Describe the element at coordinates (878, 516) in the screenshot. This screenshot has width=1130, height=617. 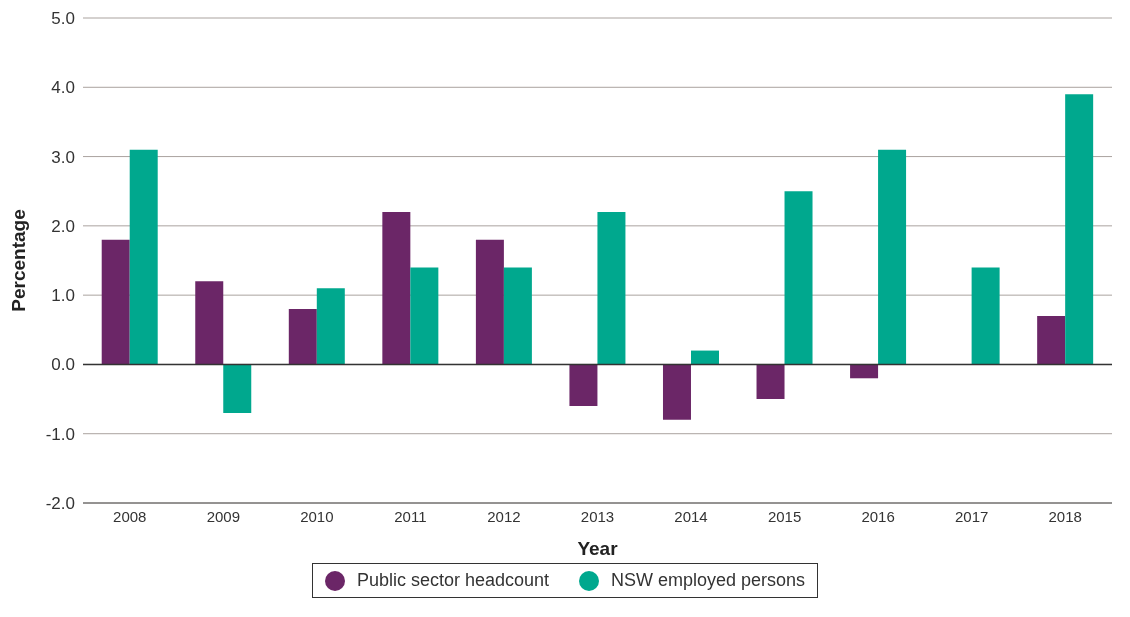
I see `x-tick-label: 2016` at that location.